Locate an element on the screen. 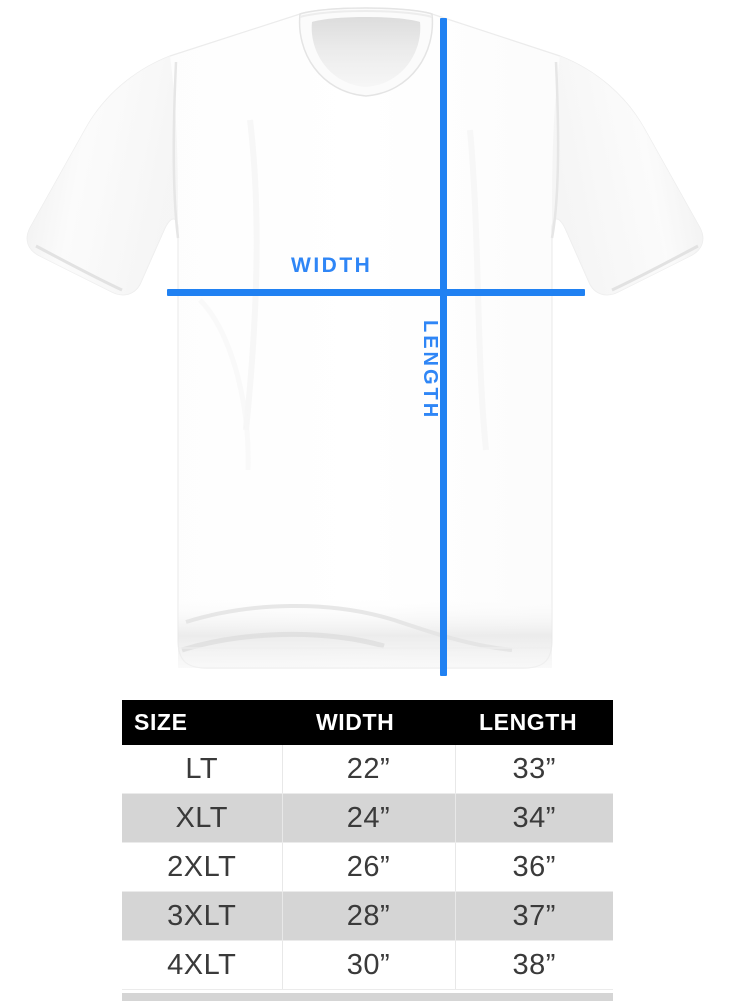 This screenshot has width=734, height=1001. collar-inner is located at coordinates (366, 52).